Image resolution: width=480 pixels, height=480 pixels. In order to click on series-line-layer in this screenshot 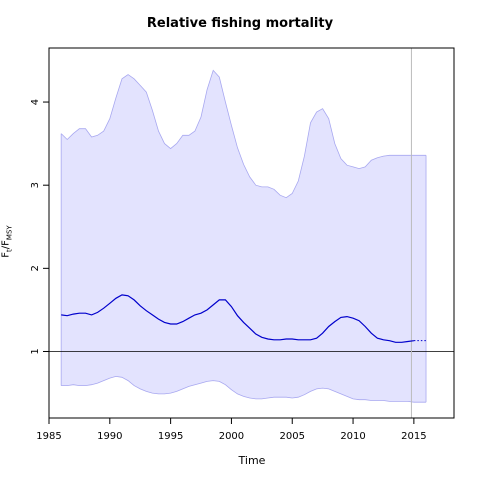, I will do `click(244, 318)`.